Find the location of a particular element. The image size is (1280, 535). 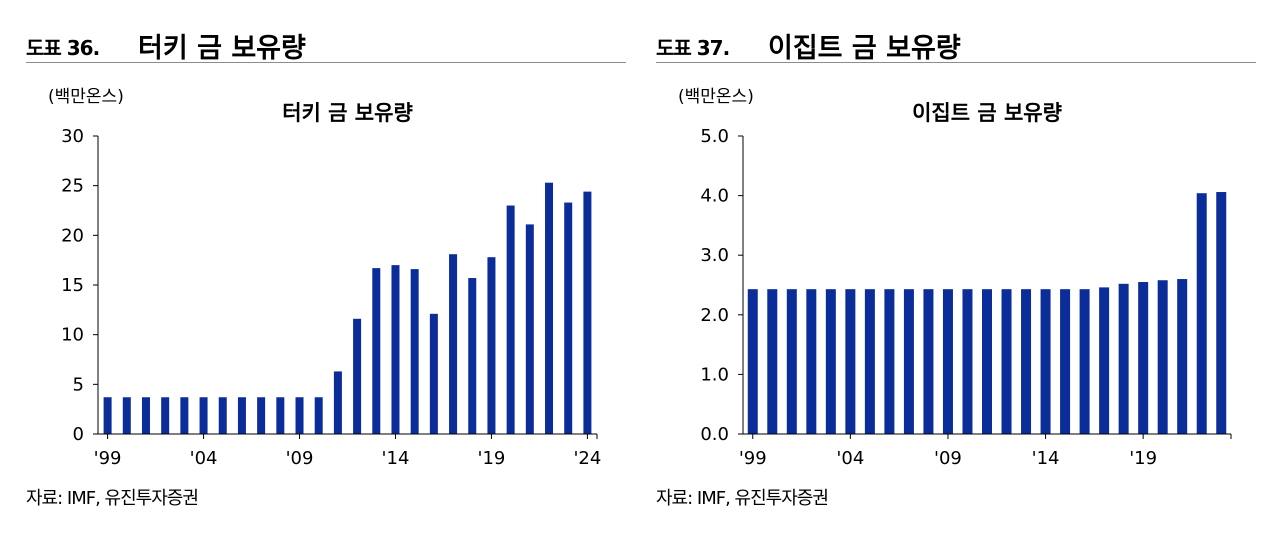

y-tick-label: 25 is located at coordinates (72, 186).